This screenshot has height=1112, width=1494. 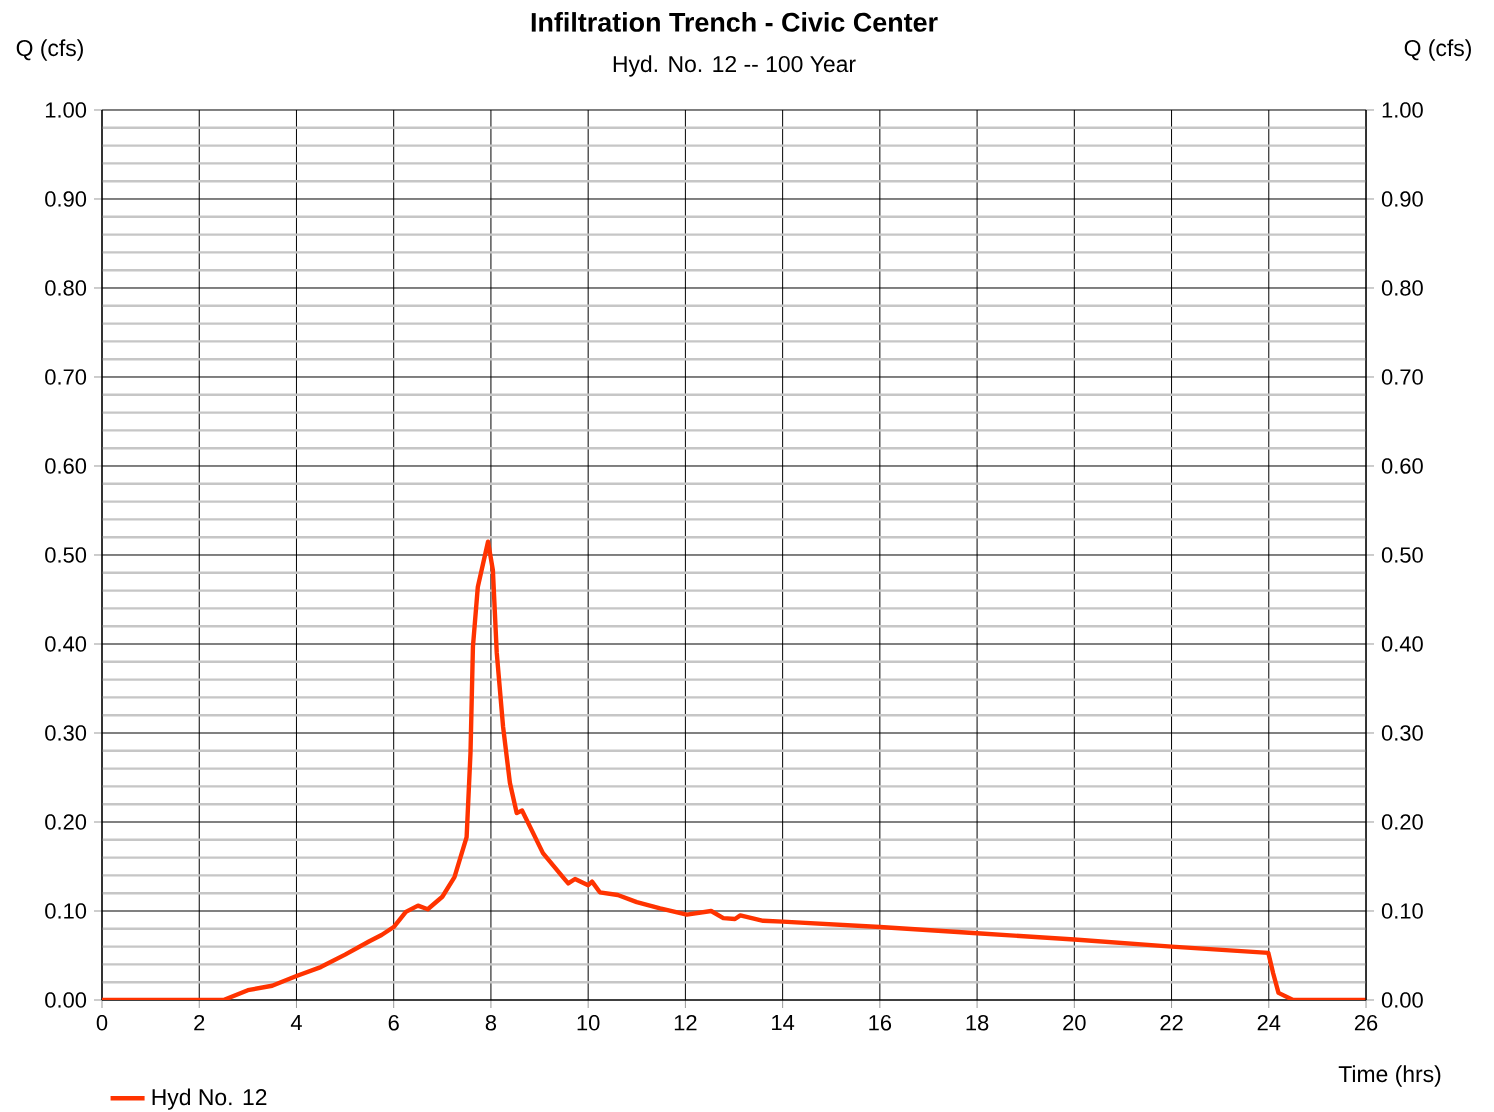 What do you see at coordinates (977, 1023) in the screenshot?
I see `x-tick-label: 18` at bounding box center [977, 1023].